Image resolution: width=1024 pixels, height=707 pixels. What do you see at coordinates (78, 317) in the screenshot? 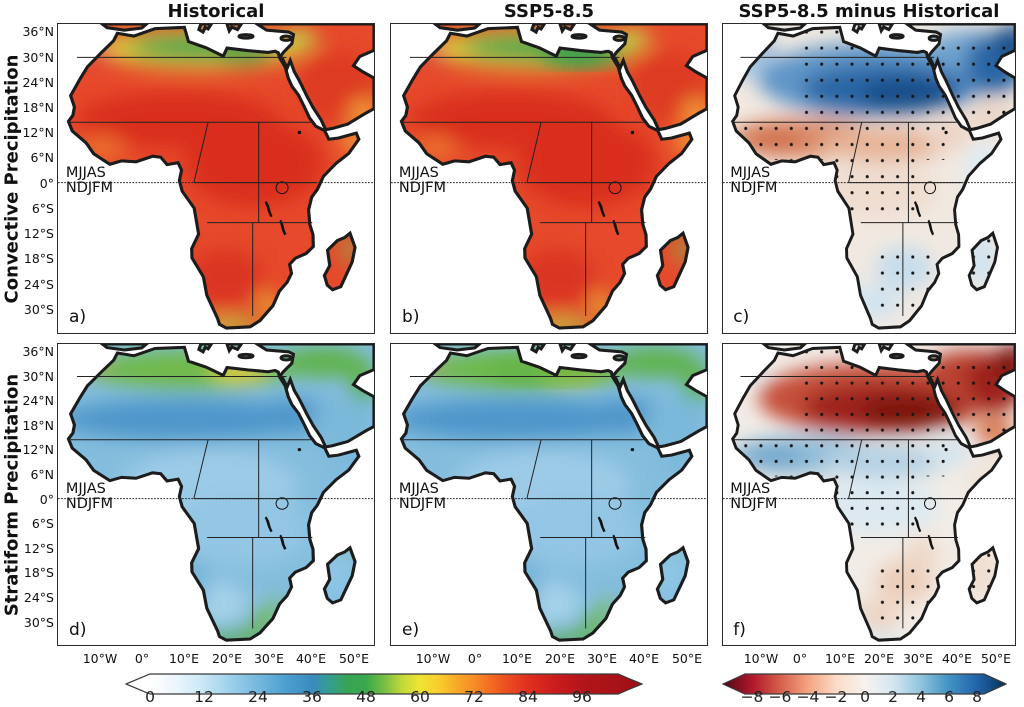
I see `panel-letter: a)` at bounding box center [78, 317].